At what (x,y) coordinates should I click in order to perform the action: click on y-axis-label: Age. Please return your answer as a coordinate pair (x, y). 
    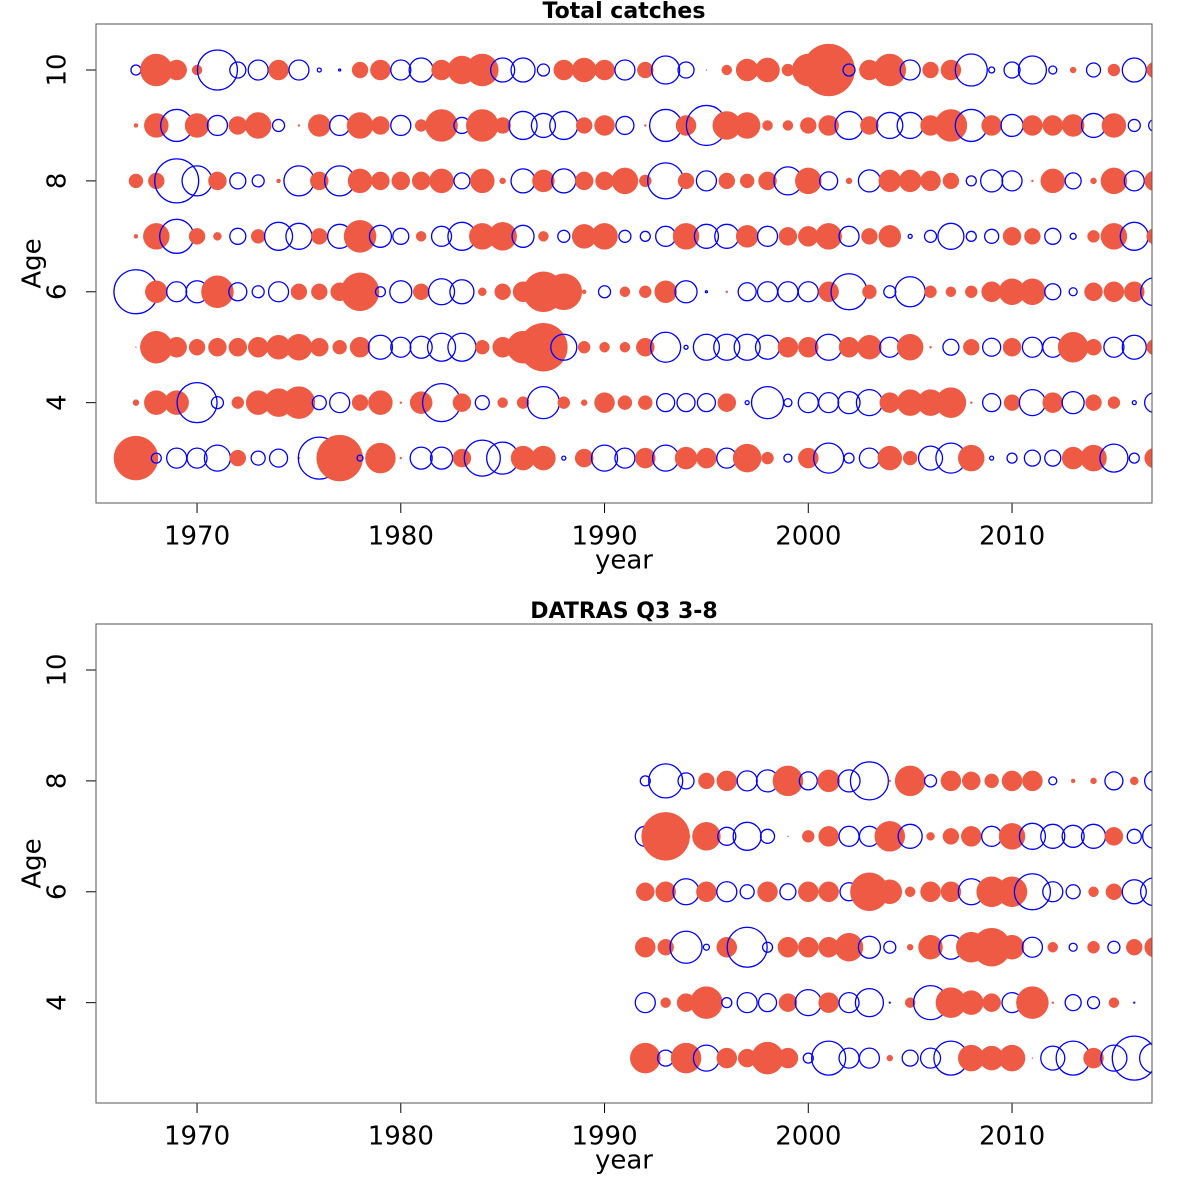
    Looking at the image, I should click on (33, 863).